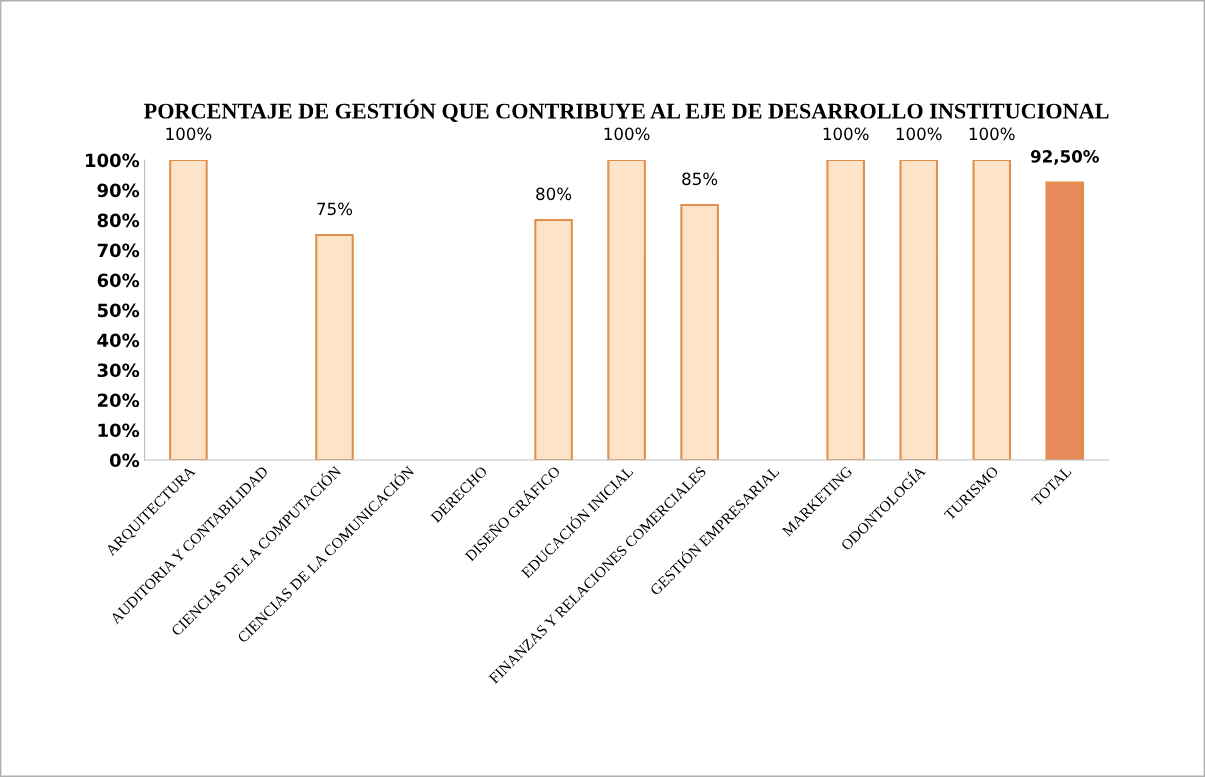 Image resolution: width=1205 pixels, height=777 pixels. Describe the element at coordinates (118, 370) in the screenshot. I see `y-tick-label: 30%` at that location.